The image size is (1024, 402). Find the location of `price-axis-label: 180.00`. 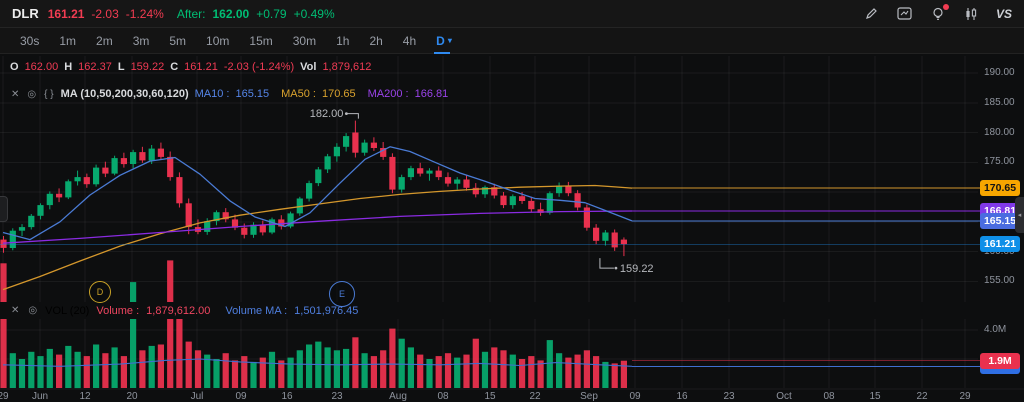

price-axis-label: 180.00 is located at coordinates (999, 132).